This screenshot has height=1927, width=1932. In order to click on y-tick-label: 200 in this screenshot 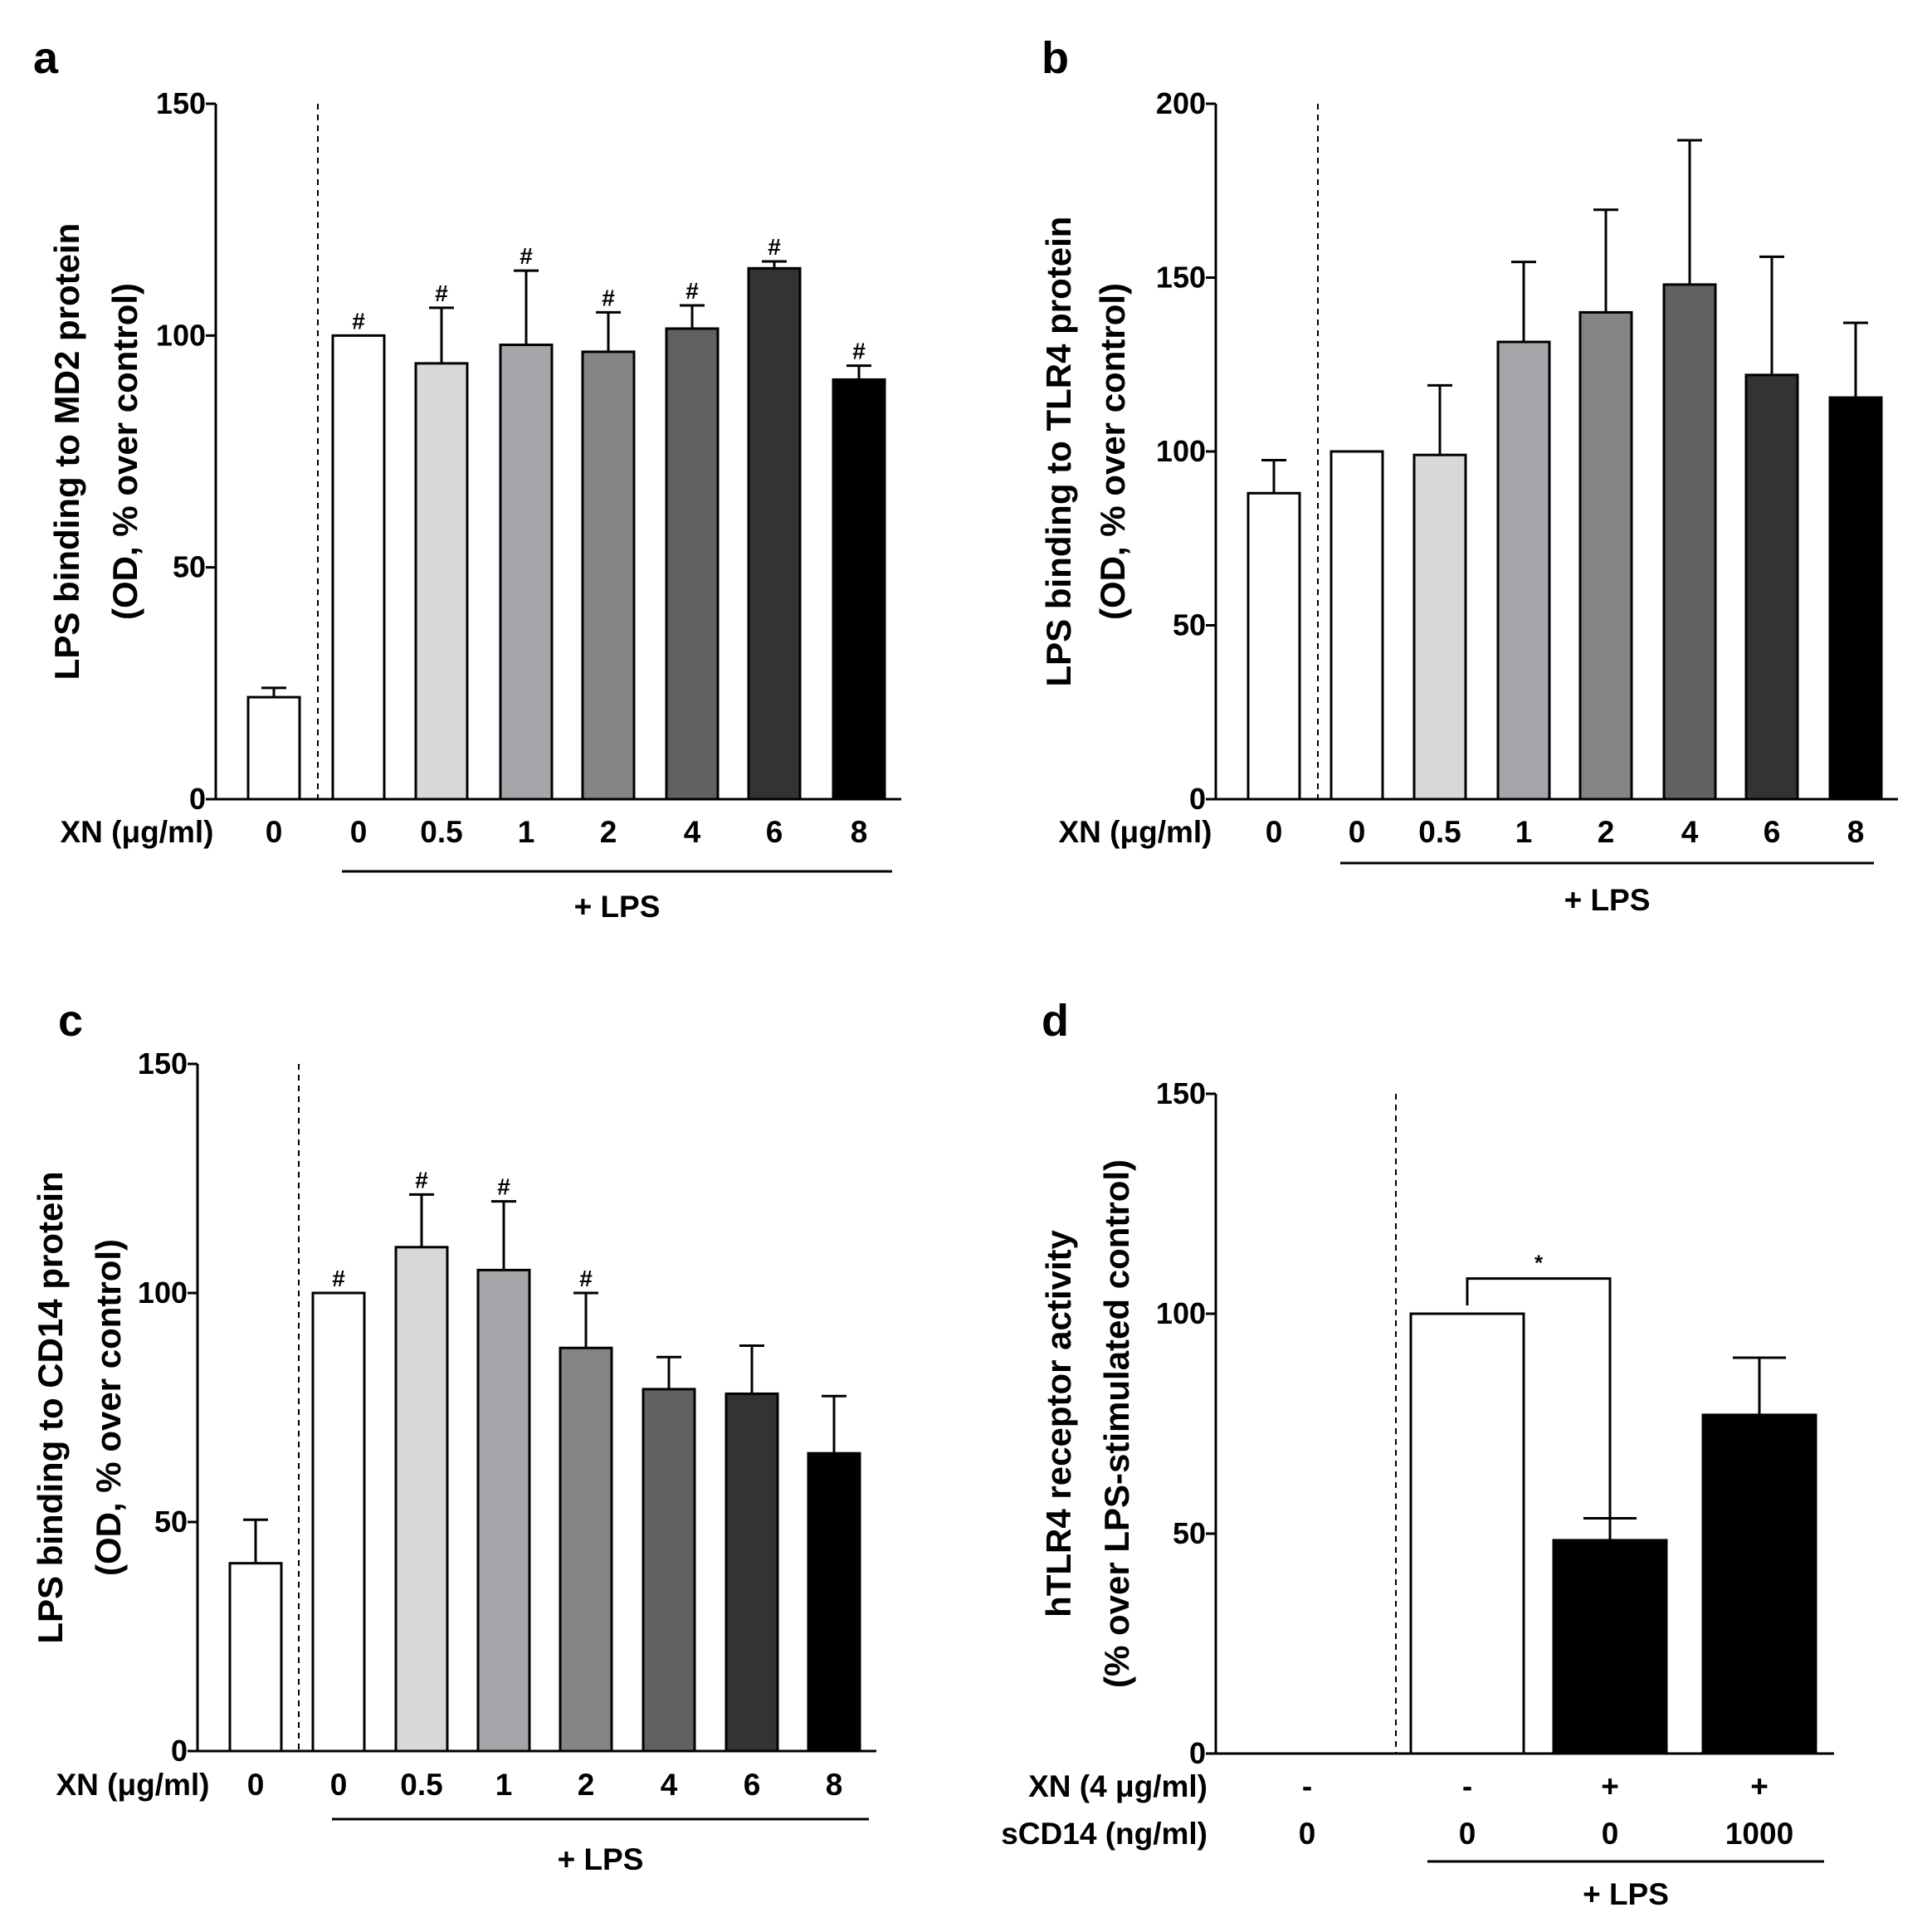, I will do `click(1181, 103)`.